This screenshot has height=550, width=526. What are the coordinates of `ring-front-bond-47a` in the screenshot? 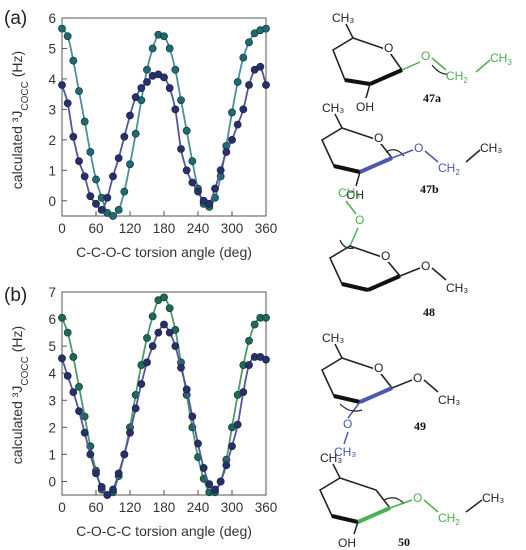 It's located at (357, 82).